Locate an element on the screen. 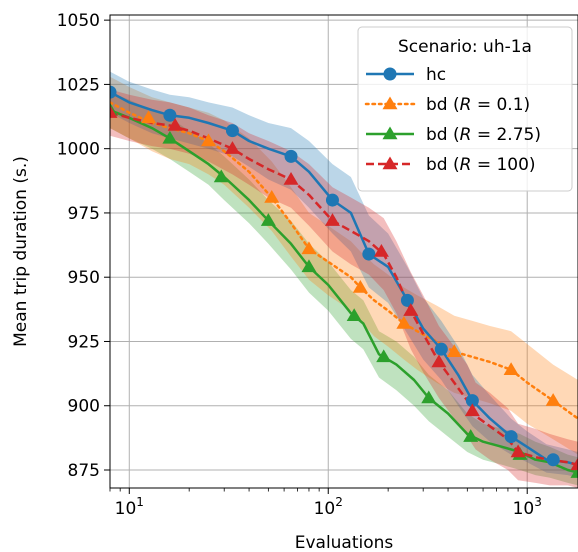 This screenshot has height=552, width=578. x-tick-label: 10¹ is located at coordinates (129, 507).